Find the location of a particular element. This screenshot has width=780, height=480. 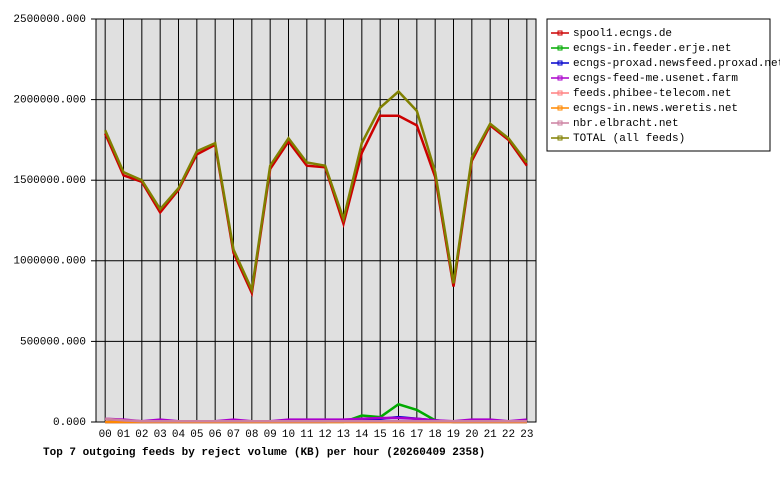

y-tick-label: 0.000 is located at coordinates (69, 423).